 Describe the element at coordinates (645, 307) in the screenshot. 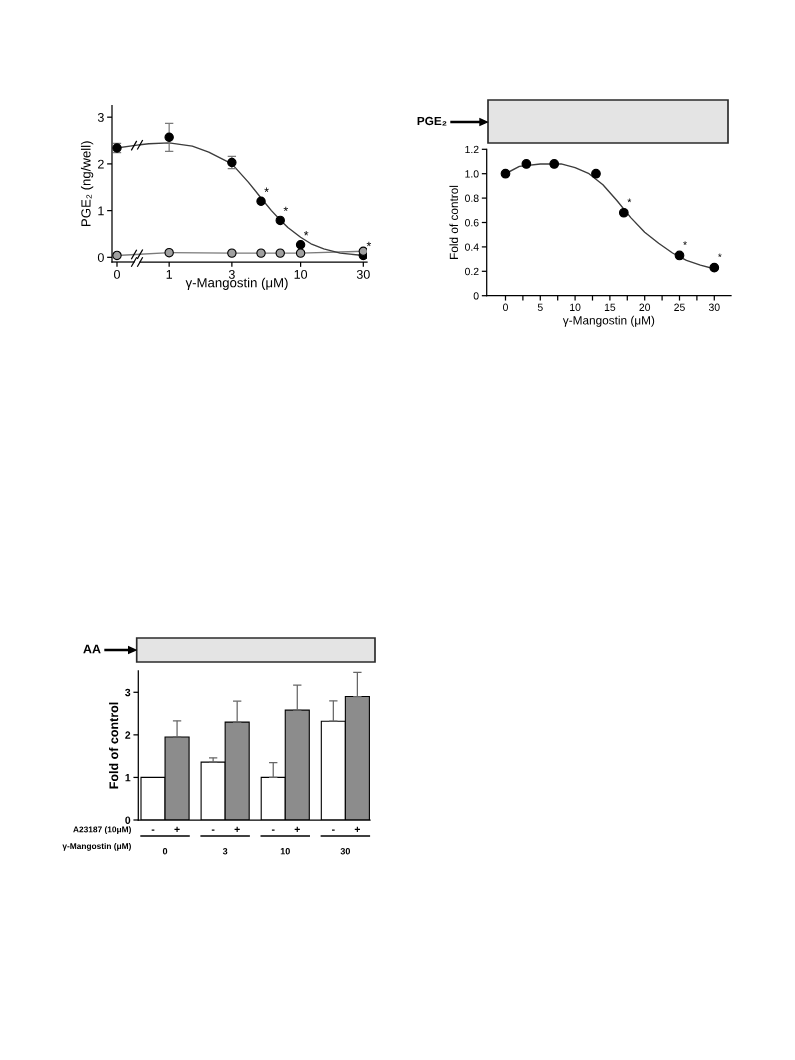

I see `x-tick-label: 20` at that location.